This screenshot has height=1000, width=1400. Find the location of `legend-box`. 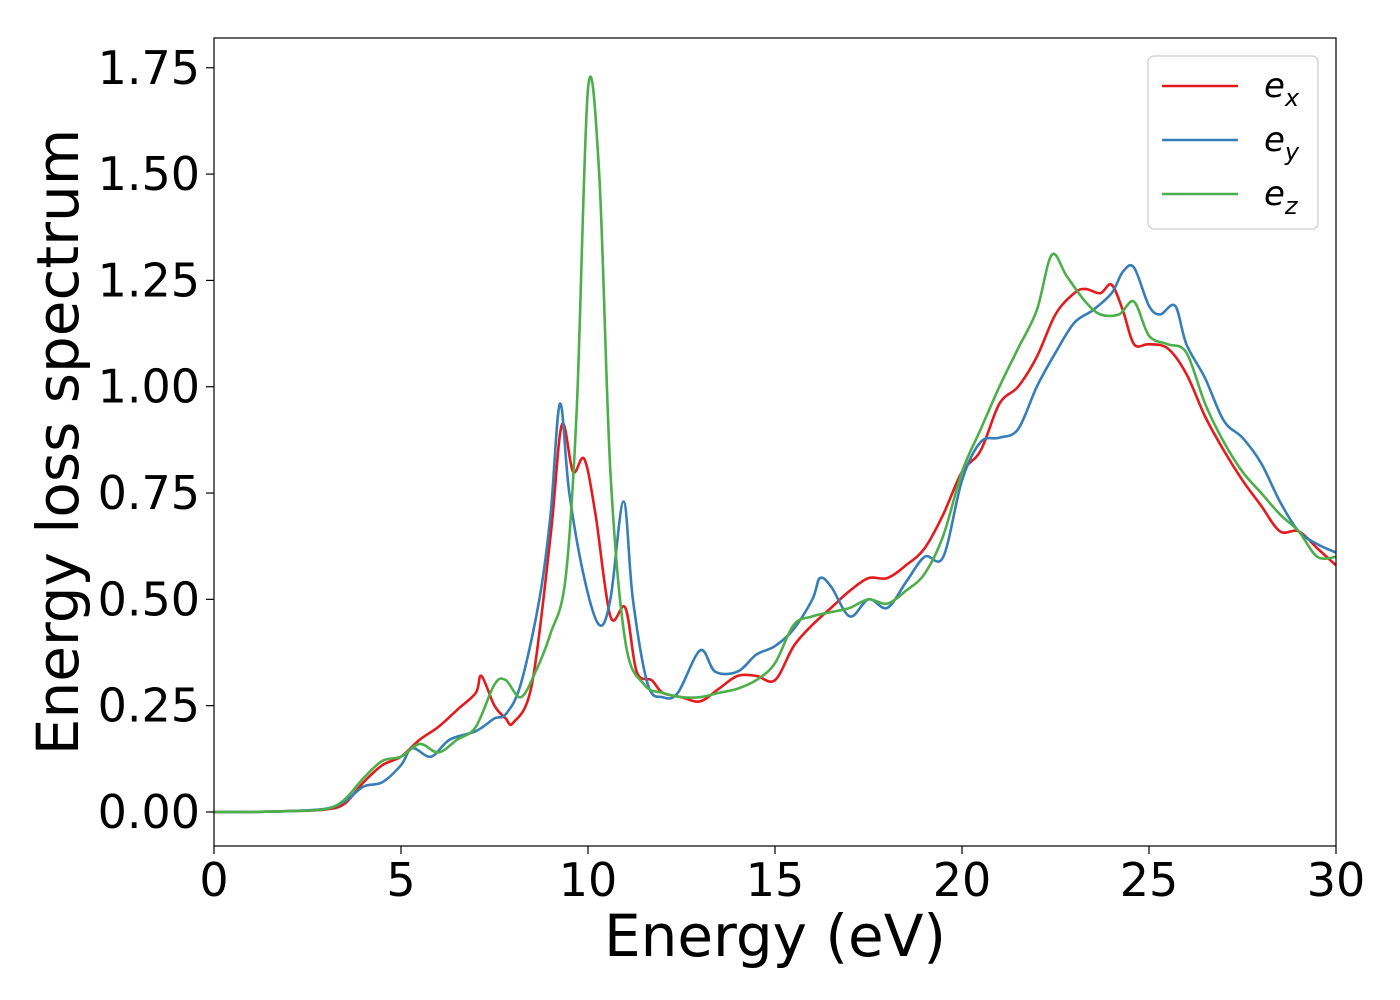

legend-box is located at coordinates (1233, 142).